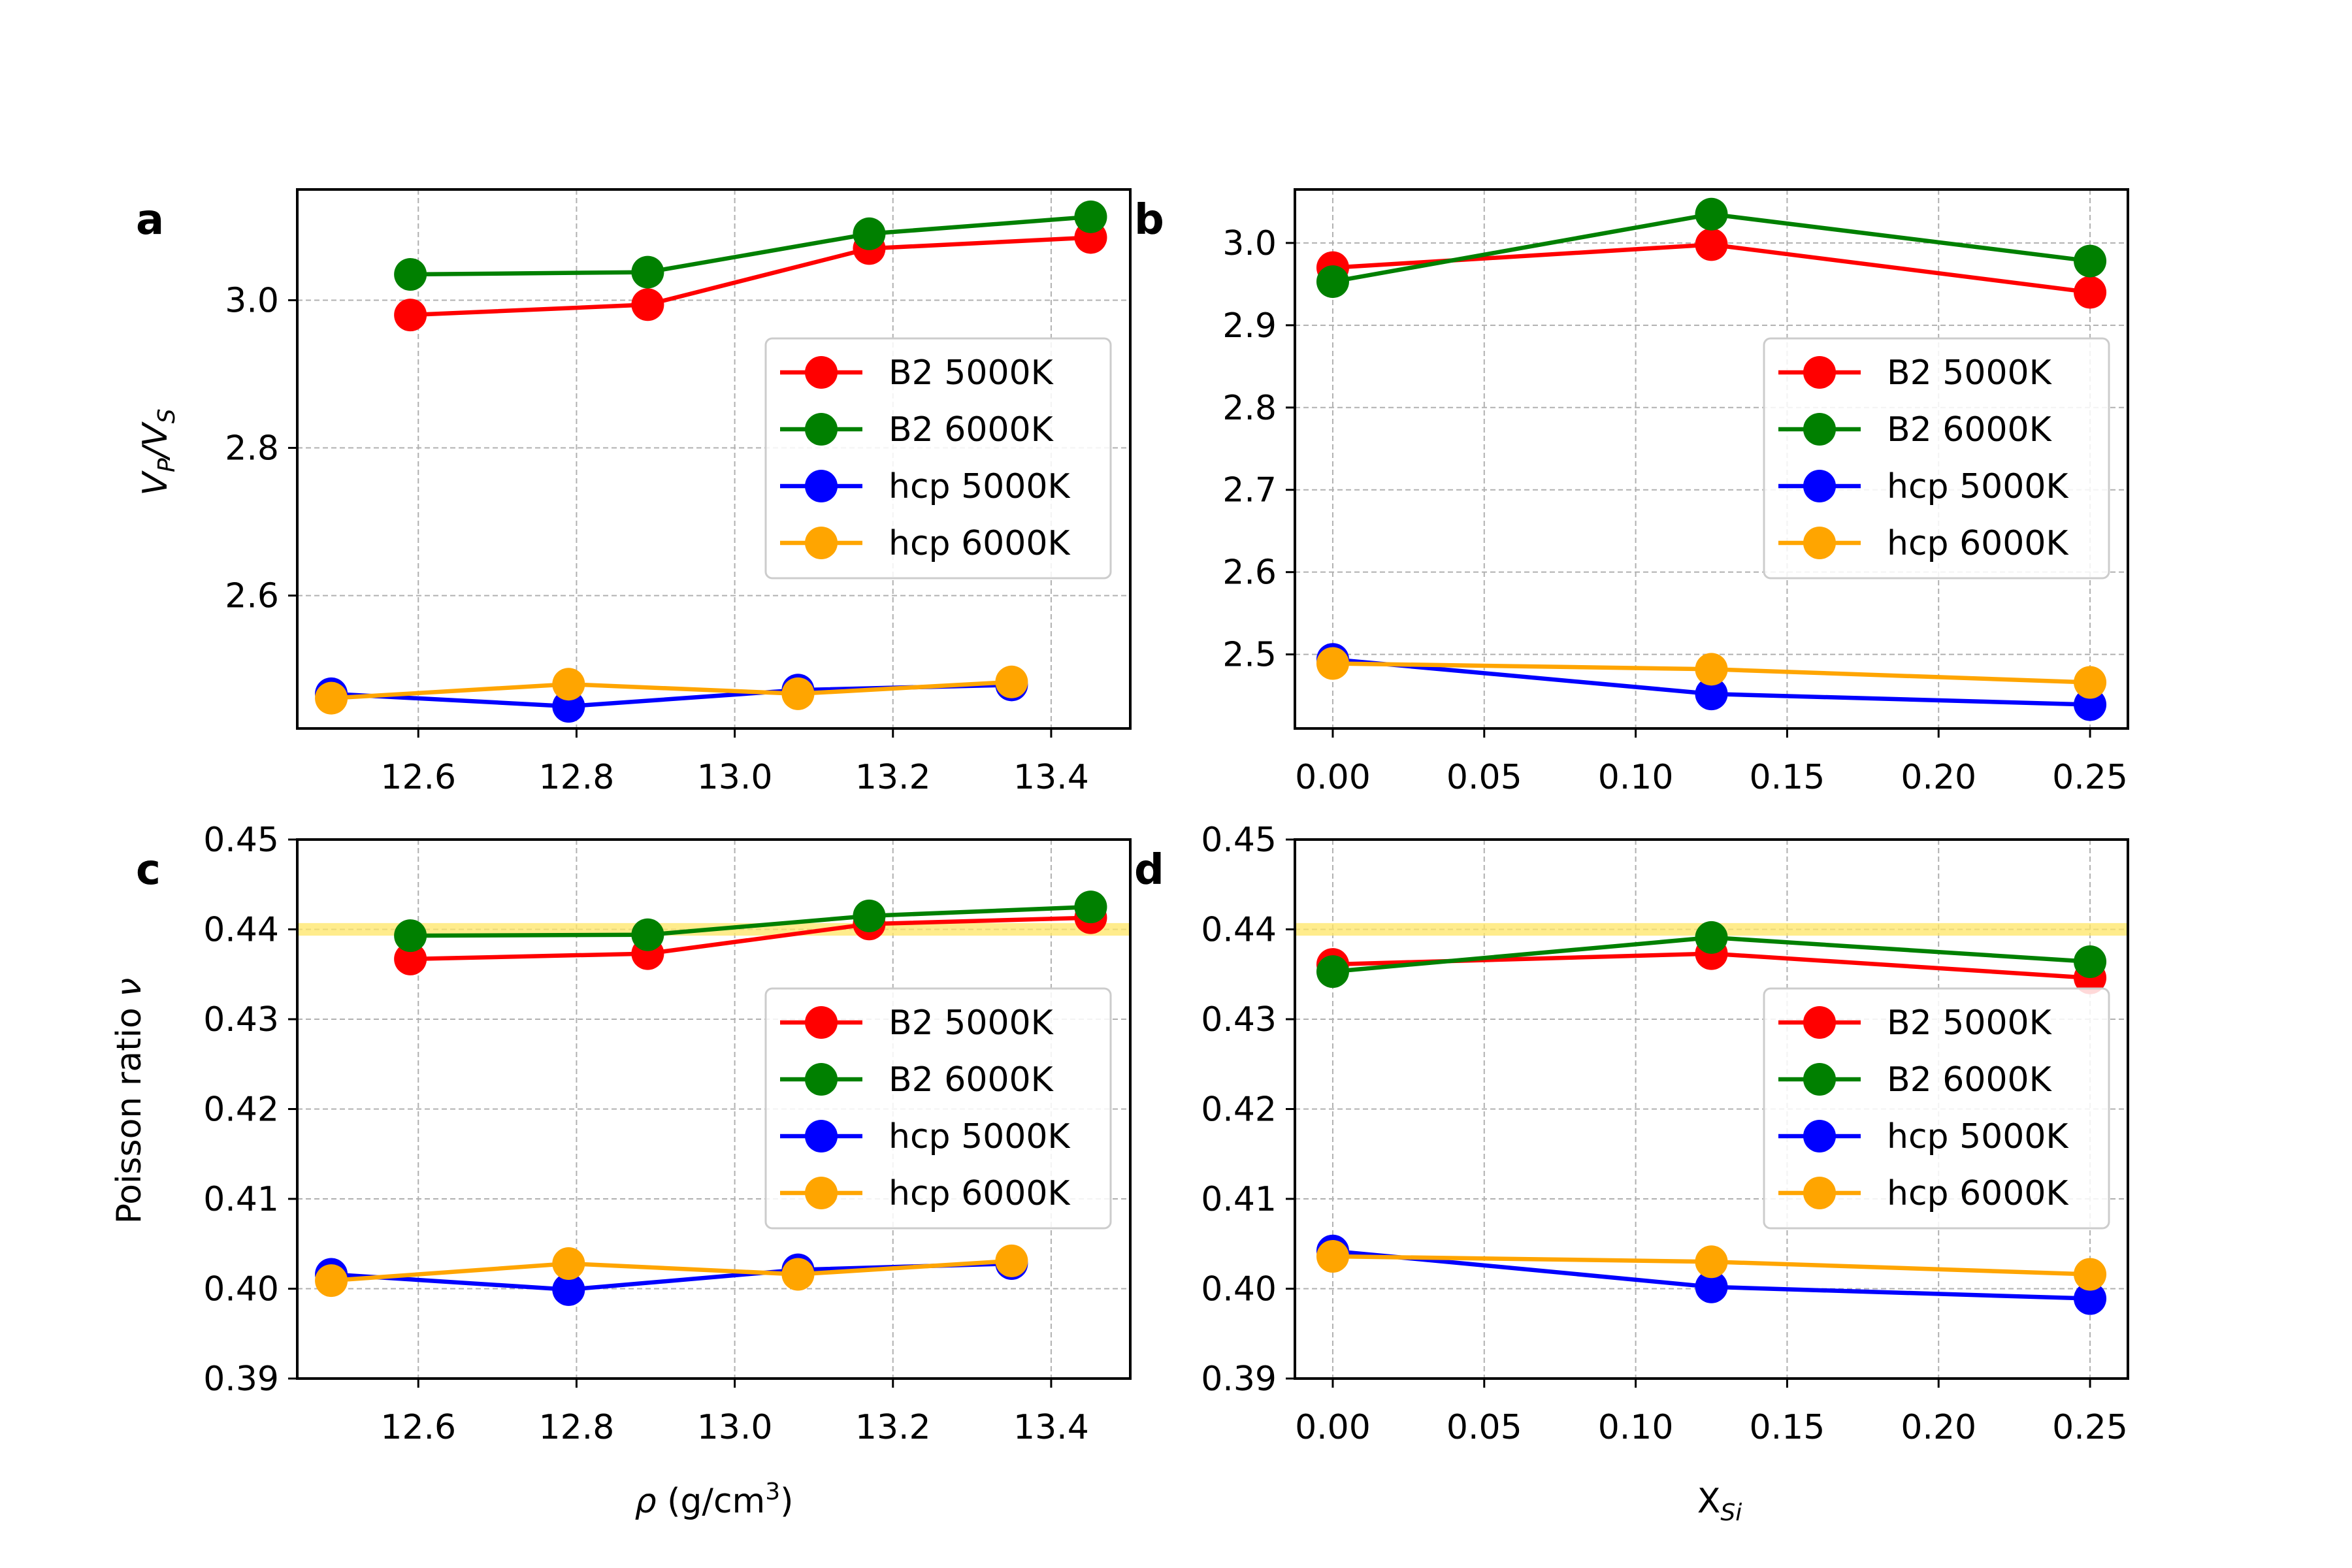 The image size is (2352, 1568). Describe the element at coordinates (1484, 777) in the screenshot. I see `x-tick-label-b-1: 0.05` at that location.